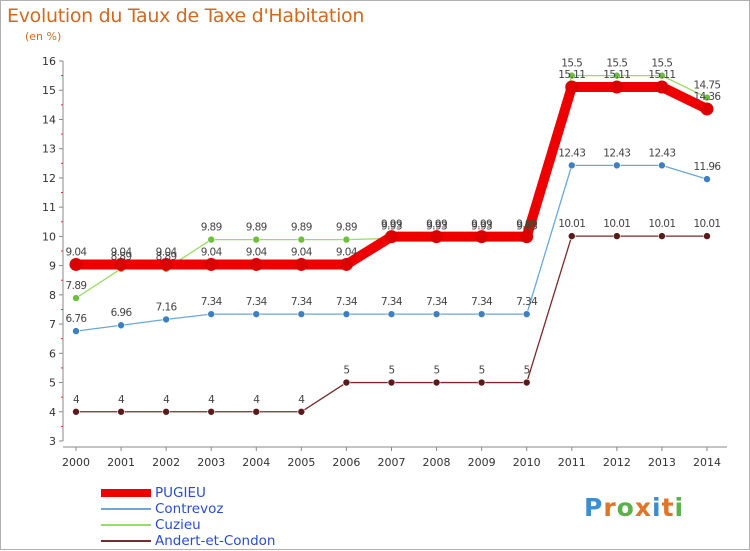  I want to click on y-tick-label: 13, so click(49, 149).